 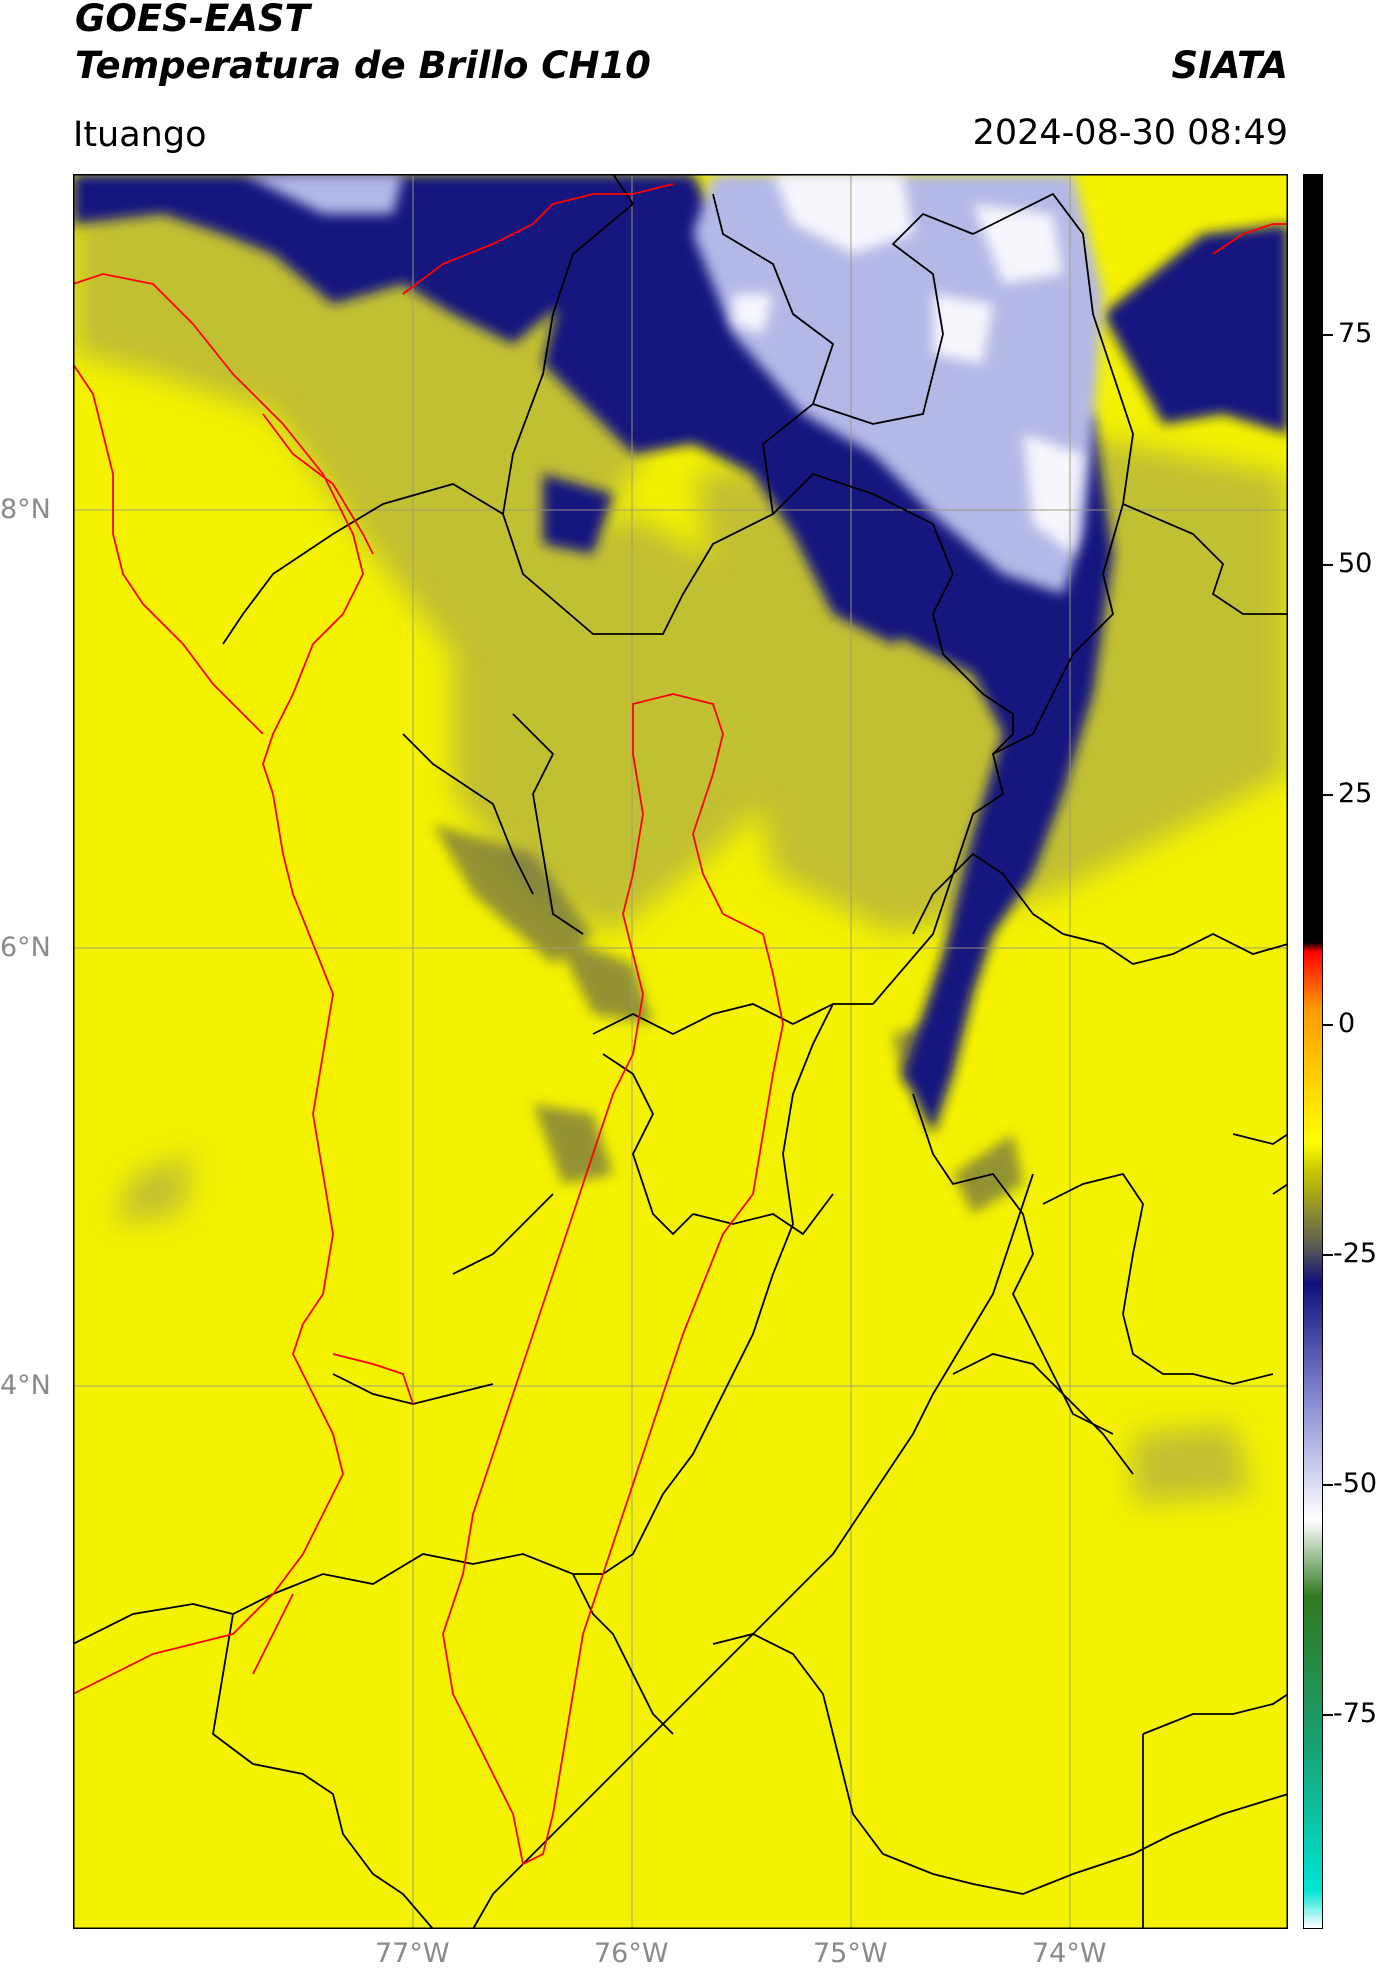 I want to click on colorbar-label-minus-50: -50, so click(x=1355, y=1483).